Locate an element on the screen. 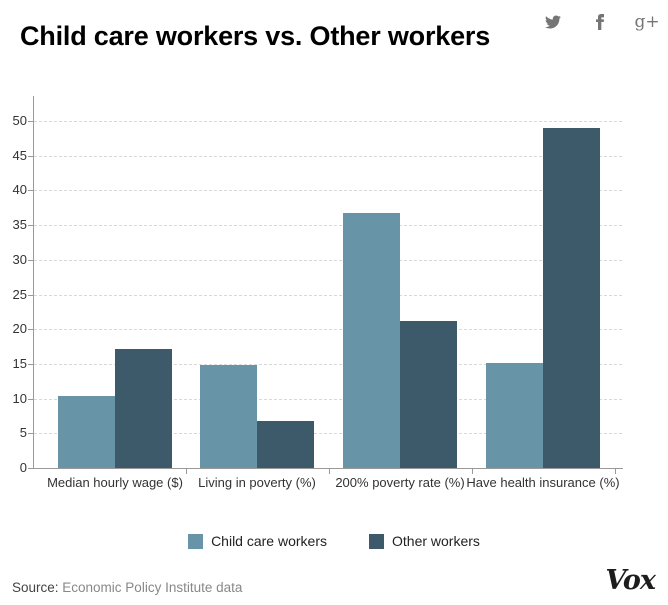 The height and width of the screenshot is (605, 668). facebook-share-button is located at coordinates (600, 22).